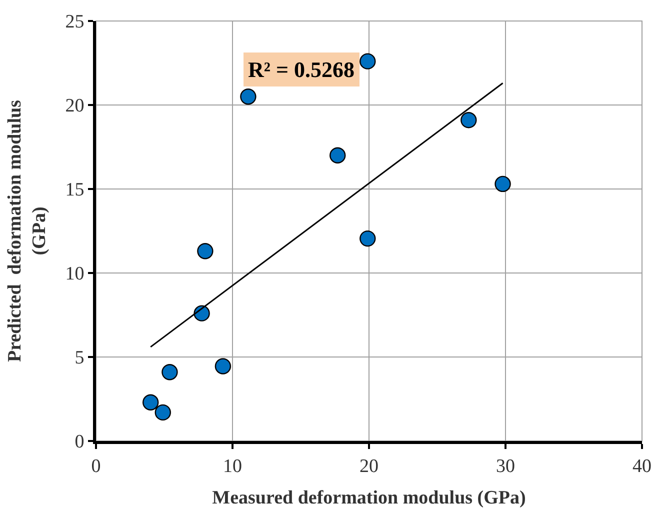 The image size is (672, 517). I want to click on y-tick-label: 10, so click(74, 274).